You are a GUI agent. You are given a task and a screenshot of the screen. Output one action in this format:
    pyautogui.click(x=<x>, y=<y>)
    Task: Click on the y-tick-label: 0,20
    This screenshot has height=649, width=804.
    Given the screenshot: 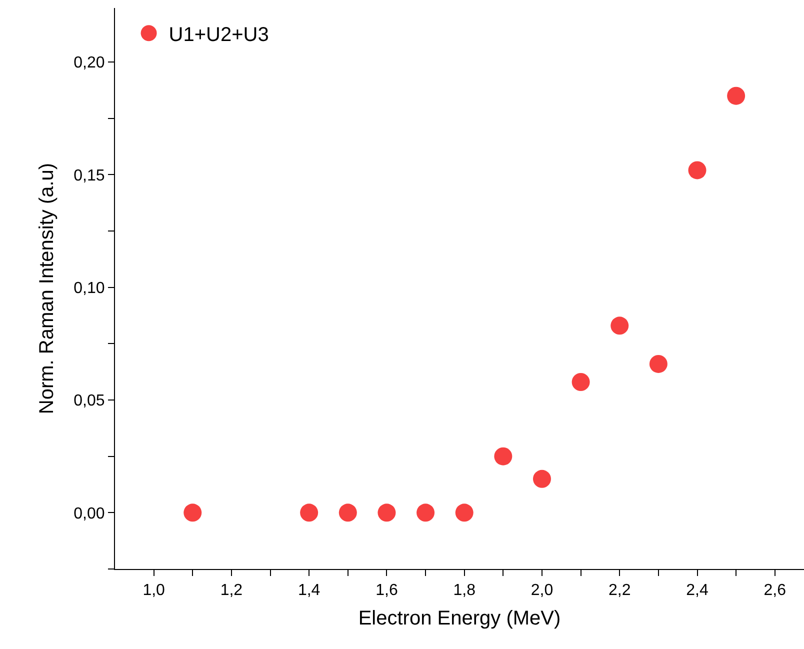 What is the action you would take?
    pyautogui.click(x=89, y=63)
    